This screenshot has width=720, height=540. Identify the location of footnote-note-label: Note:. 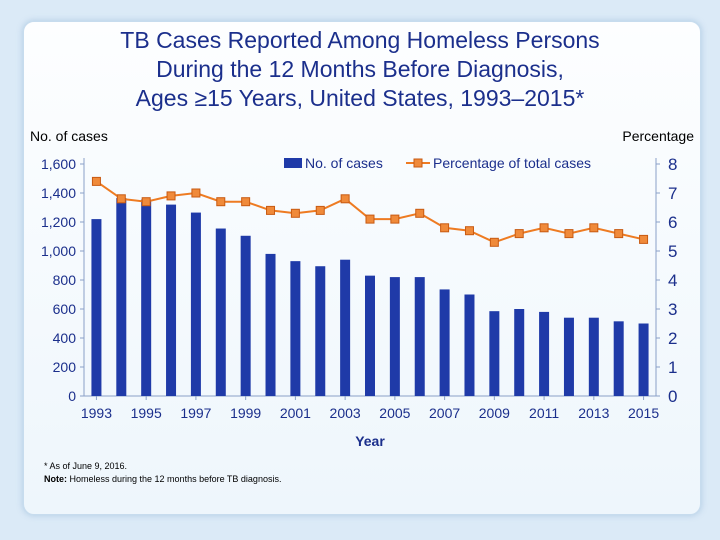
(55, 479).